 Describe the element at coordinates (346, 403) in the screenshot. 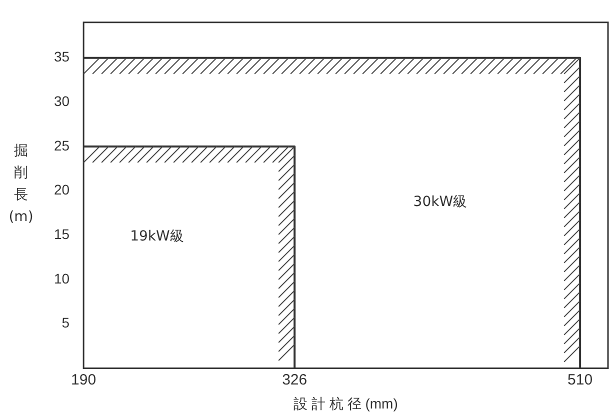

I see `x-axis-title: 設 計 杭 径 (mm)` at that location.